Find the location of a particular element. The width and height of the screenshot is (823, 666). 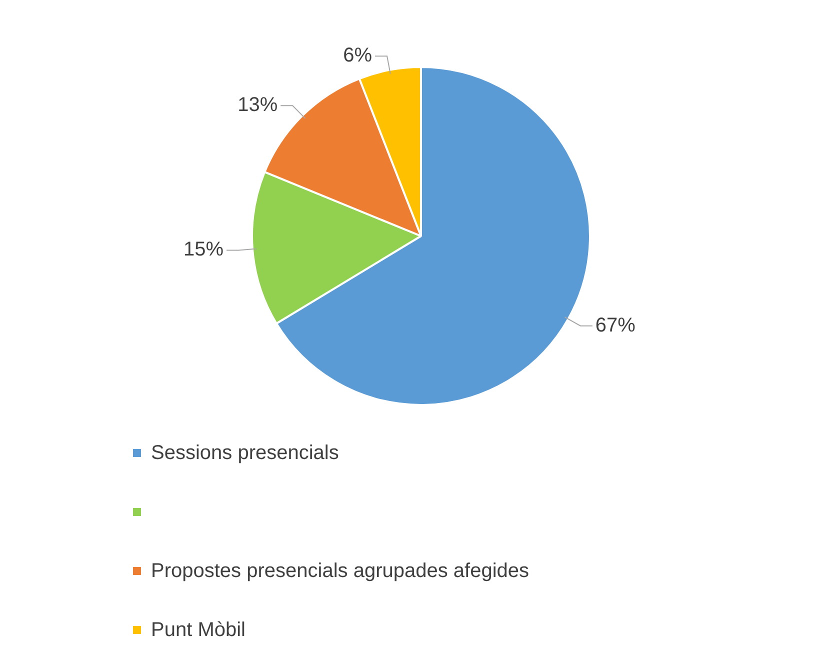

legend-label: Sessions presencials is located at coordinates (245, 453).